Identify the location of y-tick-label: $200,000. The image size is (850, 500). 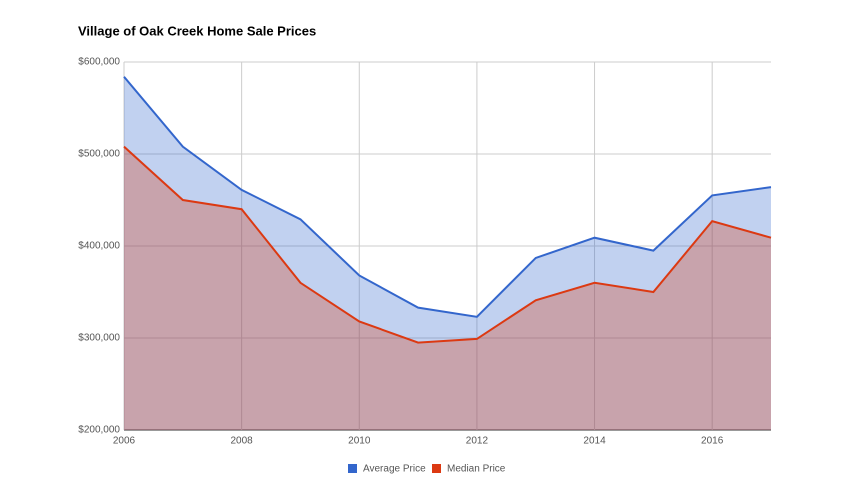
(99, 430).